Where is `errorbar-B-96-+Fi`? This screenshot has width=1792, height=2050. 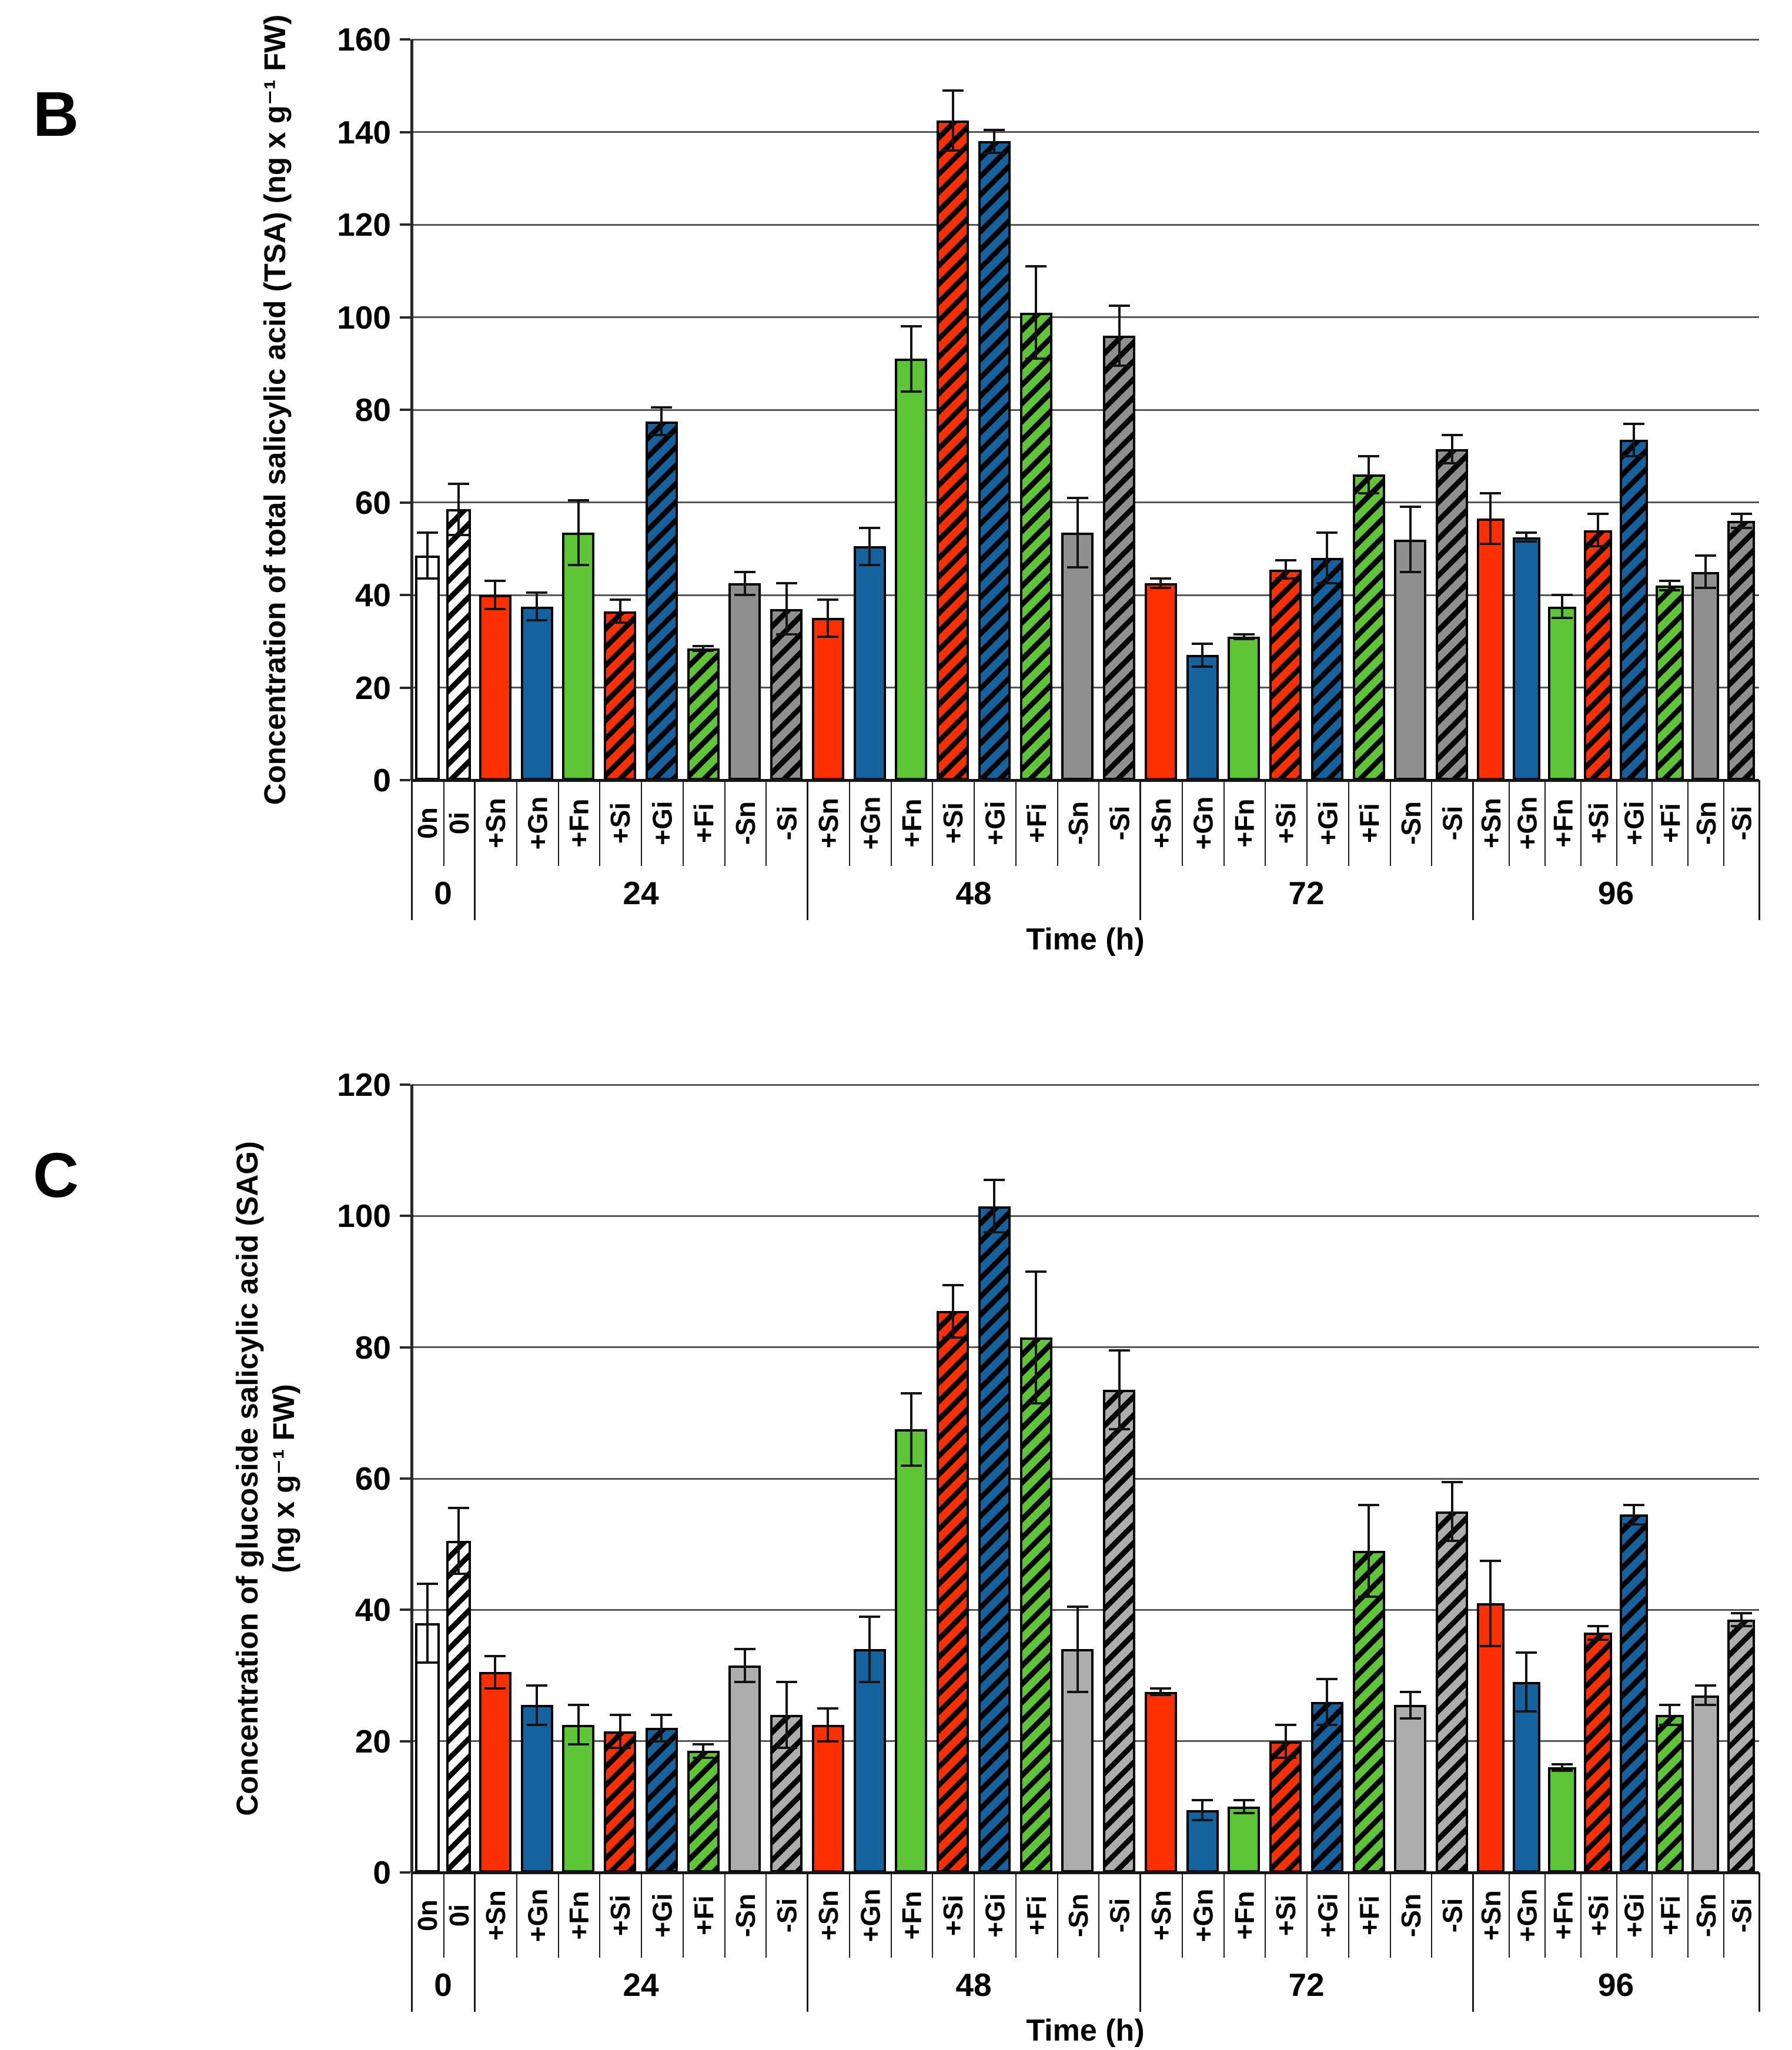
errorbar-B-96-+Fi is located at coordinates (1669, 586).